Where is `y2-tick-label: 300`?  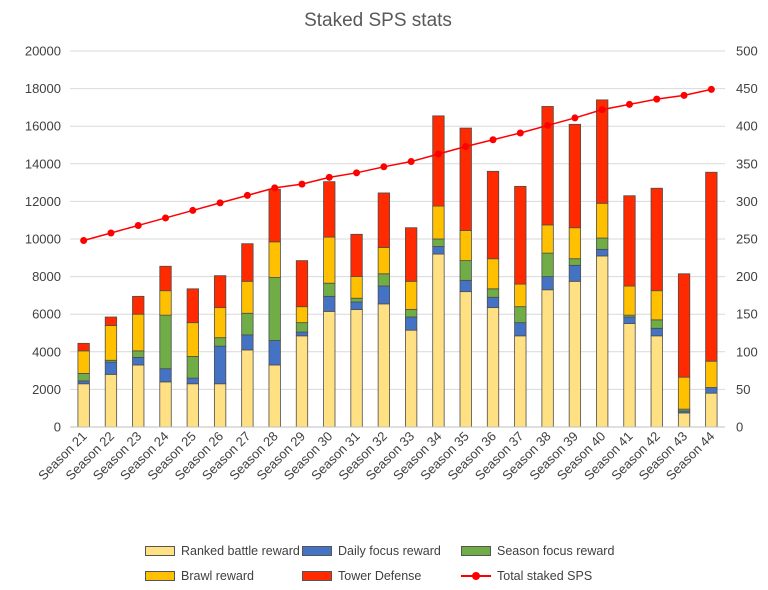 y2-tick-label: 300 is located at coordinates (747, 201).